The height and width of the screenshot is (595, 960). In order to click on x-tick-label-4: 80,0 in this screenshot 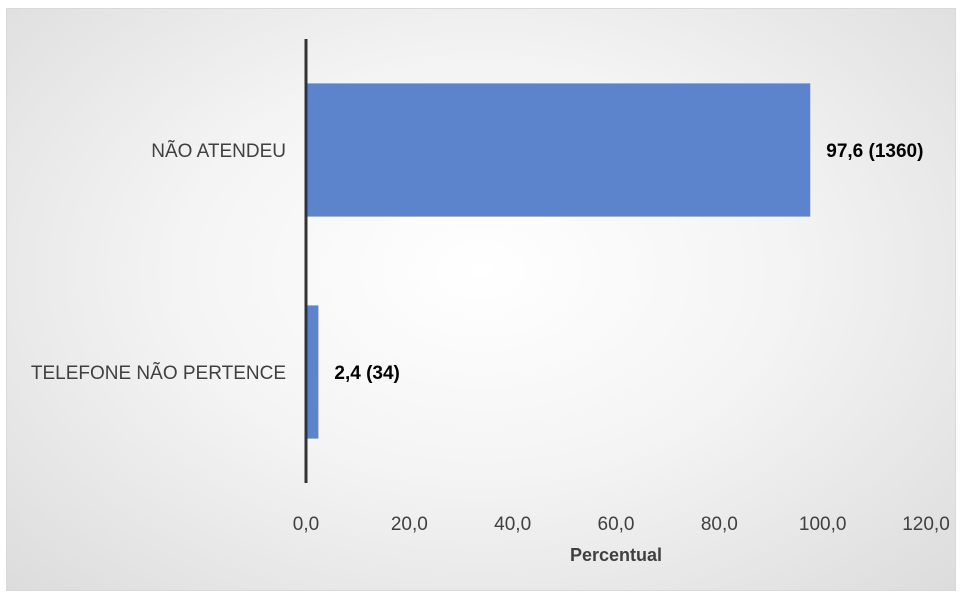, I will do `click(719, 524)`.